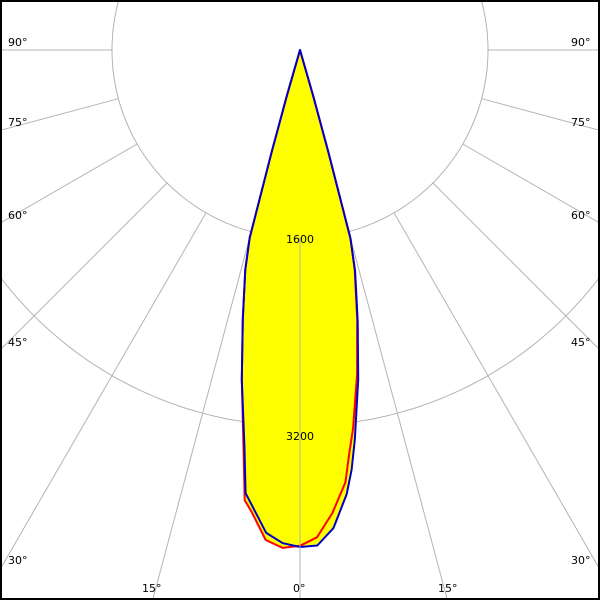 The image size is (600, 600). What do you see at coordinates (581, 42) in the screenshot?
I see `angle-label-right-90: 90°` at bounding box center [581, 42].